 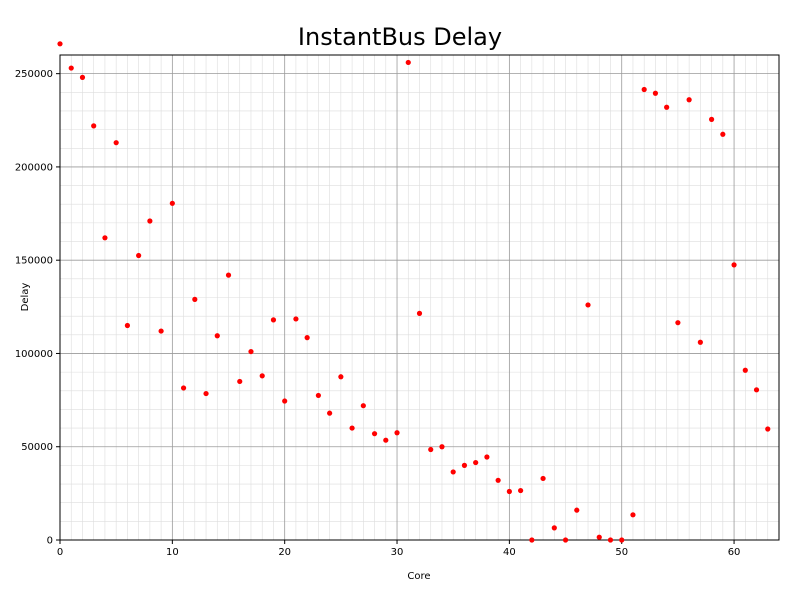 I want to click on x-axis: 0 10 20 30 40 50 60, so click(x=399, y=549).